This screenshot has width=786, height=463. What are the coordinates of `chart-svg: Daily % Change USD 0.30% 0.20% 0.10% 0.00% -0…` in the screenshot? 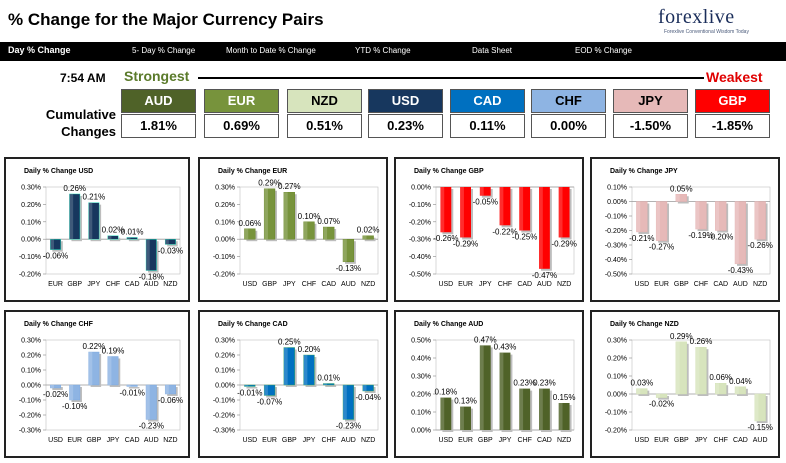 It's located at (101, 228).